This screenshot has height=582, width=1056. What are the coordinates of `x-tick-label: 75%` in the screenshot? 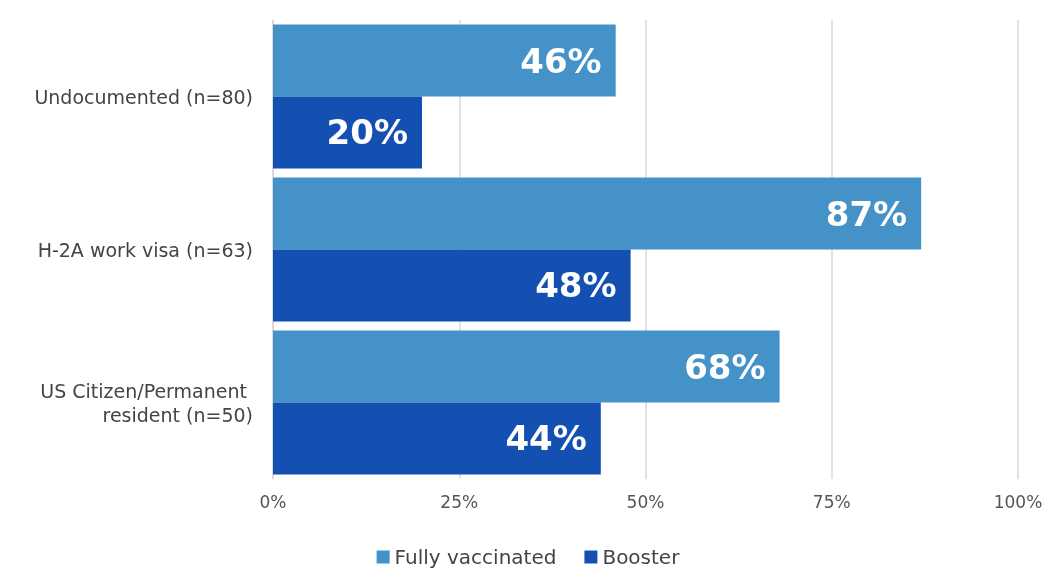 It's located at (831, 501).